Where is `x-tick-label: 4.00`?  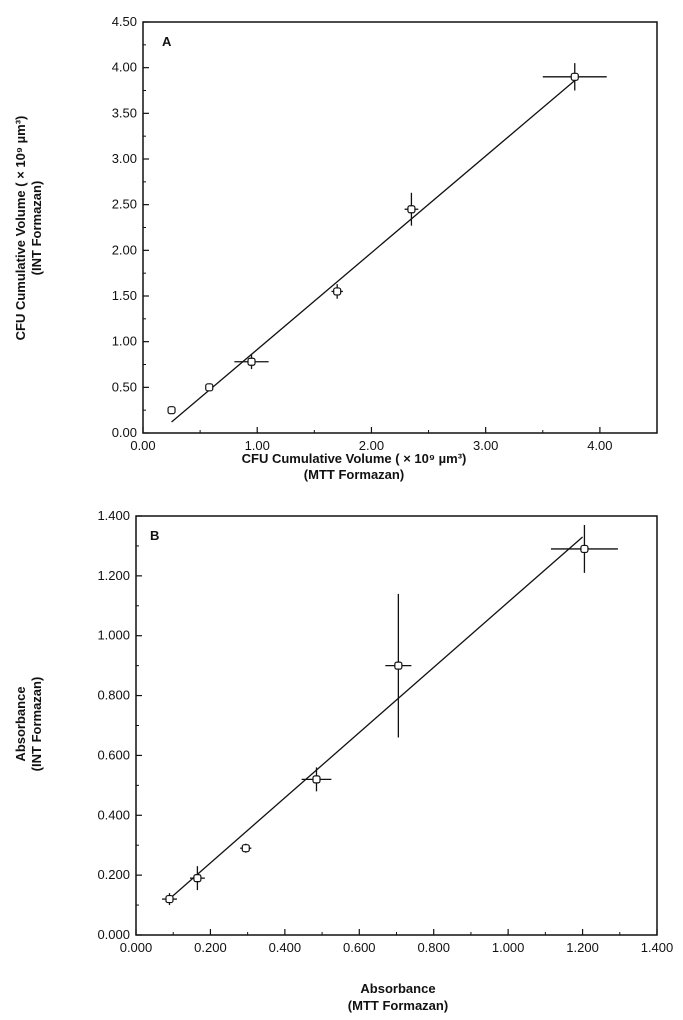 x-tick-label: 4.00 is located at coordinates (599, 445).